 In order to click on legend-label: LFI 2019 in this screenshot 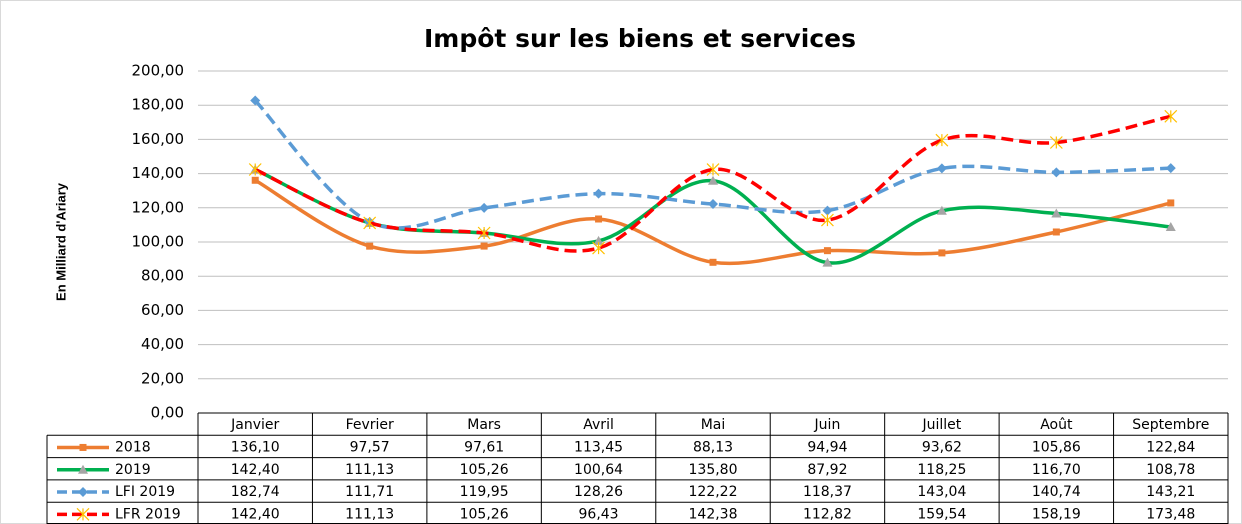, I will do `click(145, 492)`.